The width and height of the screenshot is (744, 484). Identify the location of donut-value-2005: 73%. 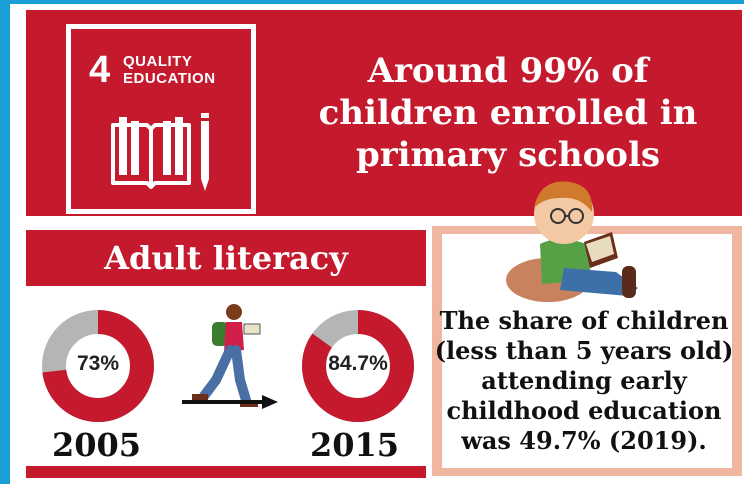
(98, 363).